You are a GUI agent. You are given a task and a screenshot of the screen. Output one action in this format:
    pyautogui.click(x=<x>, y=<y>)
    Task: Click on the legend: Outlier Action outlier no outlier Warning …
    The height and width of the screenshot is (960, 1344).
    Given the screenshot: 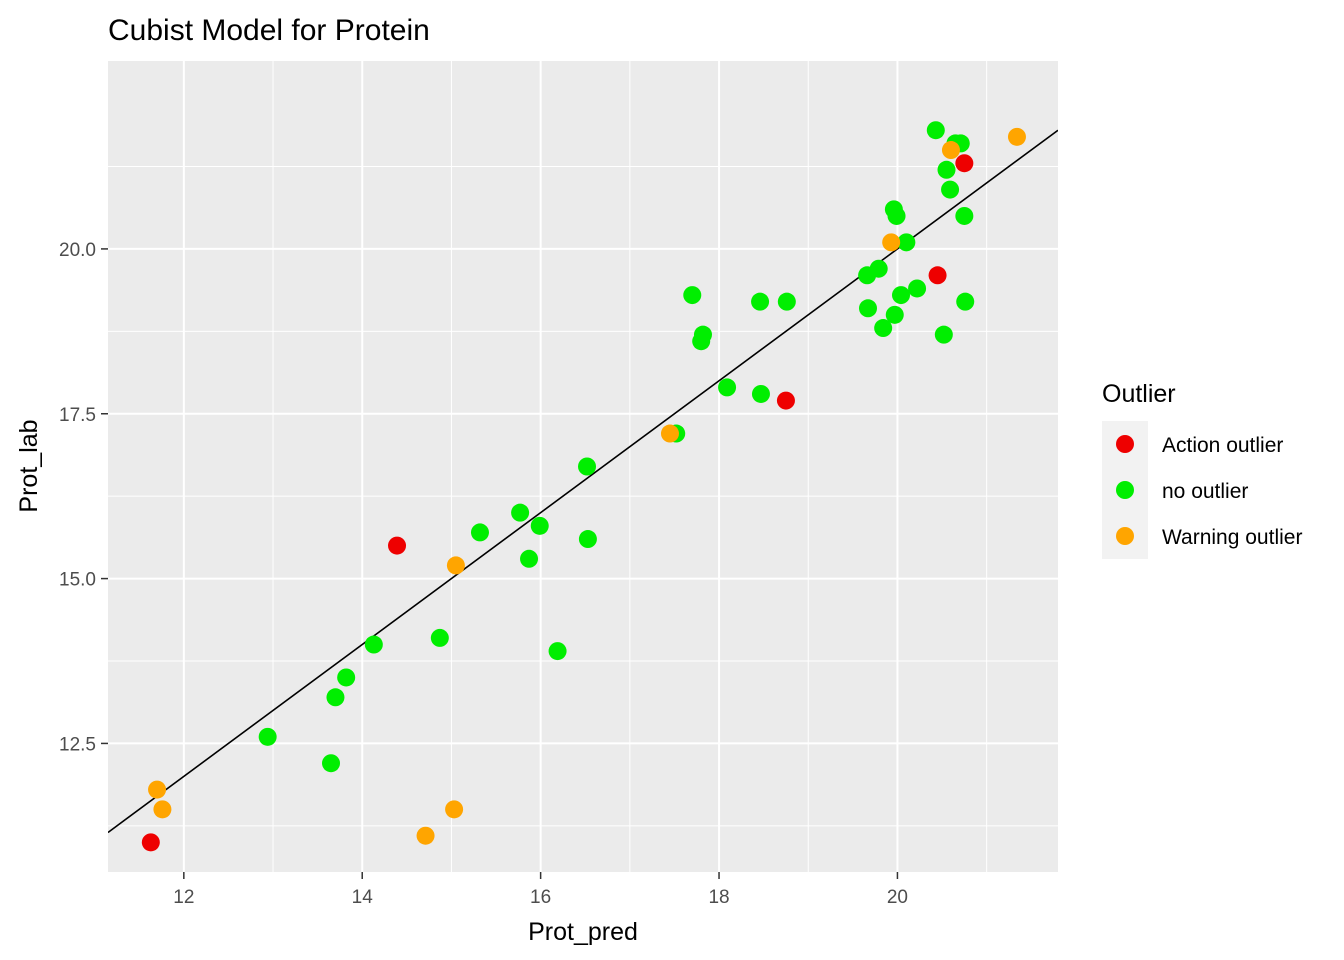 What is the action you would take?
    pyautogui.click(x=1202, y=469)
    